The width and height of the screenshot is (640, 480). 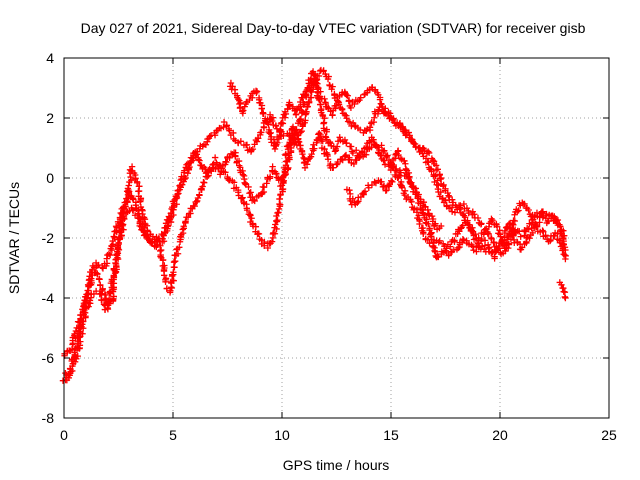 I want to click on x-tick-label: 0, so click(x=64, y=435).